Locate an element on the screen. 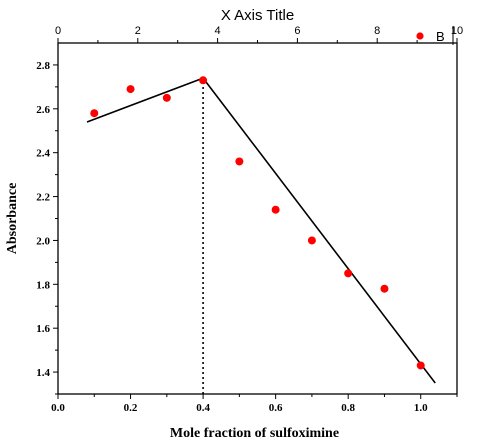 The width and height of the screenshot is (483, 442). x-tick-label: 0.4 is located at coordinates (203, 408).